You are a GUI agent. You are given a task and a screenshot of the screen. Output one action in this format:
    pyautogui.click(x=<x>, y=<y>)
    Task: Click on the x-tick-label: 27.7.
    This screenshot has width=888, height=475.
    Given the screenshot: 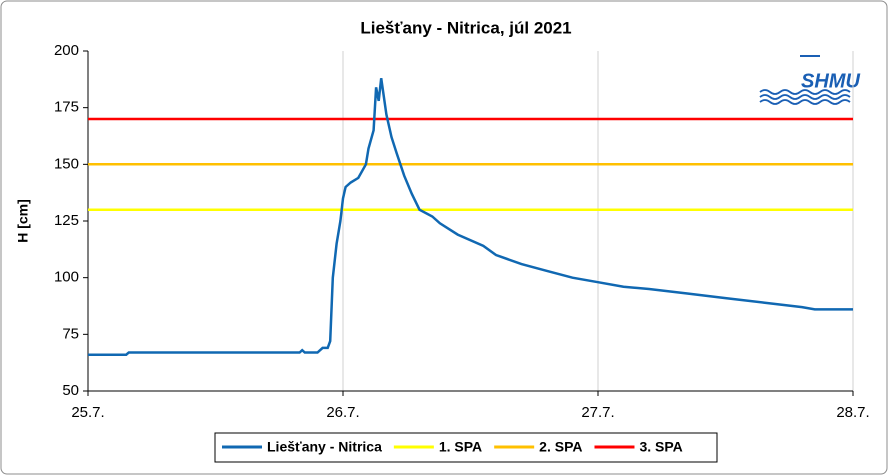 What is the action you would take?
    pyautogui.click(x=597, y=412)
    